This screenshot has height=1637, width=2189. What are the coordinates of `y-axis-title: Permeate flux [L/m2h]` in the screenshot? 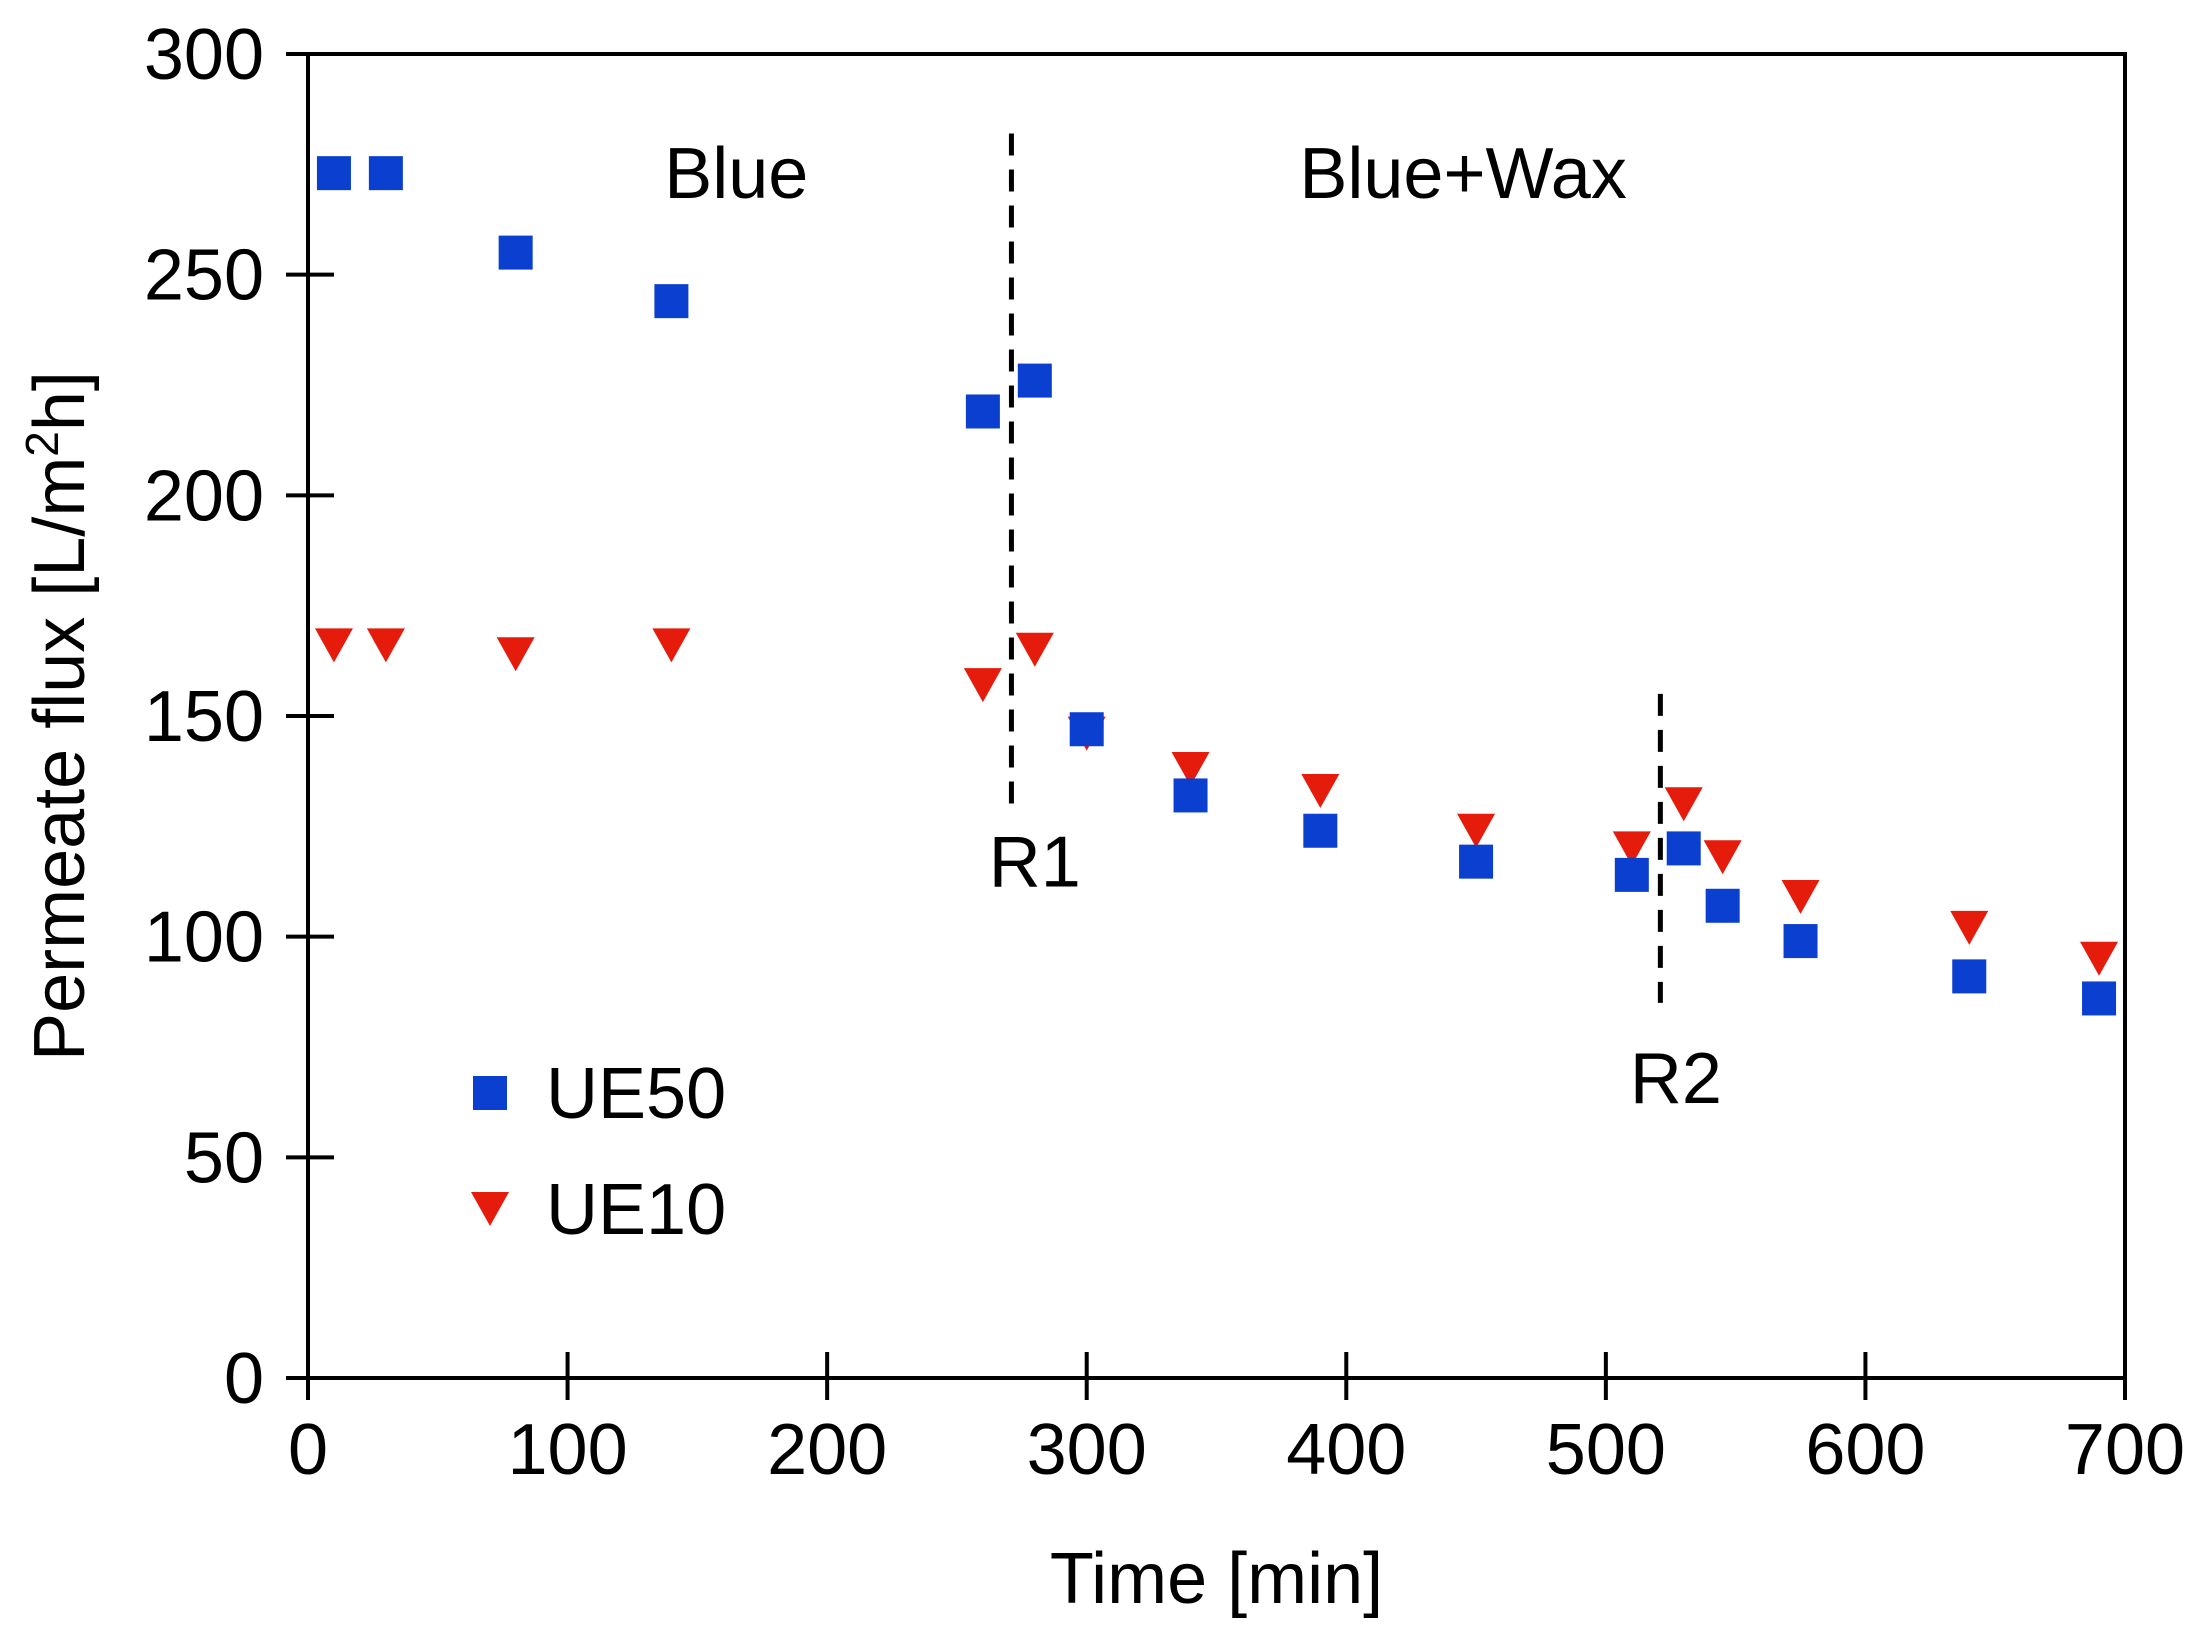 It's located at (58, 716).